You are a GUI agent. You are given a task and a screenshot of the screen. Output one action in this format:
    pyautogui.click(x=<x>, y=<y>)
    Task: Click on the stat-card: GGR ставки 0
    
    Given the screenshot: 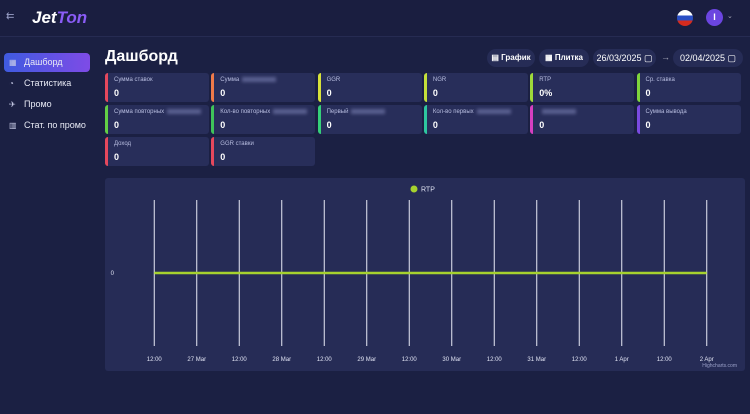 What is the action you would take?
    pyautogui.click(x=263, y=151)
    